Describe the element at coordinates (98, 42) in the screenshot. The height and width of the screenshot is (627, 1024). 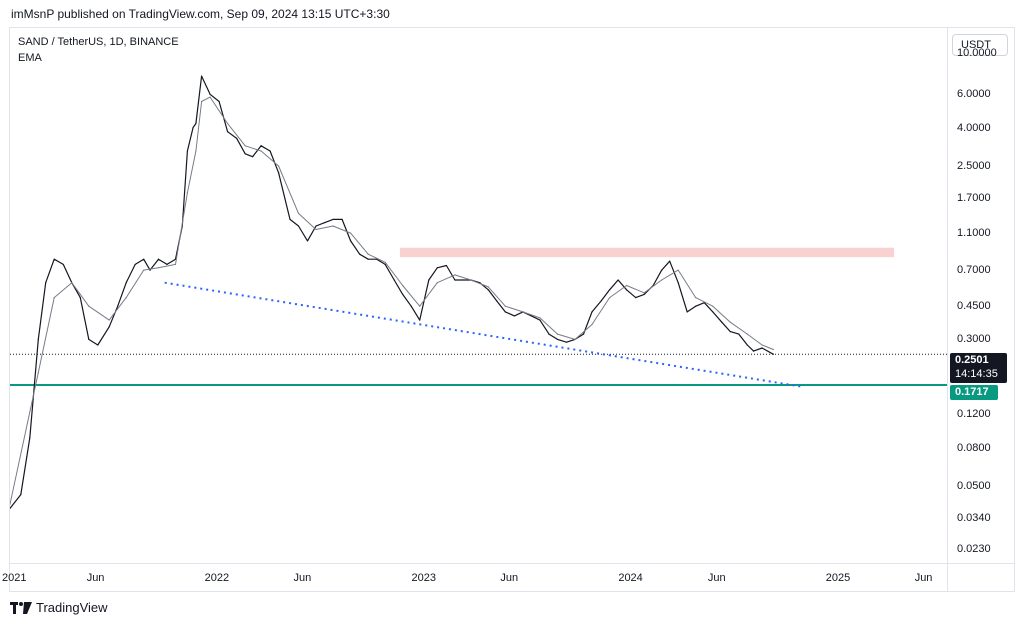
I see `legend-symbol: SAND / TetherUS, 1D, BINANCE` at that location.